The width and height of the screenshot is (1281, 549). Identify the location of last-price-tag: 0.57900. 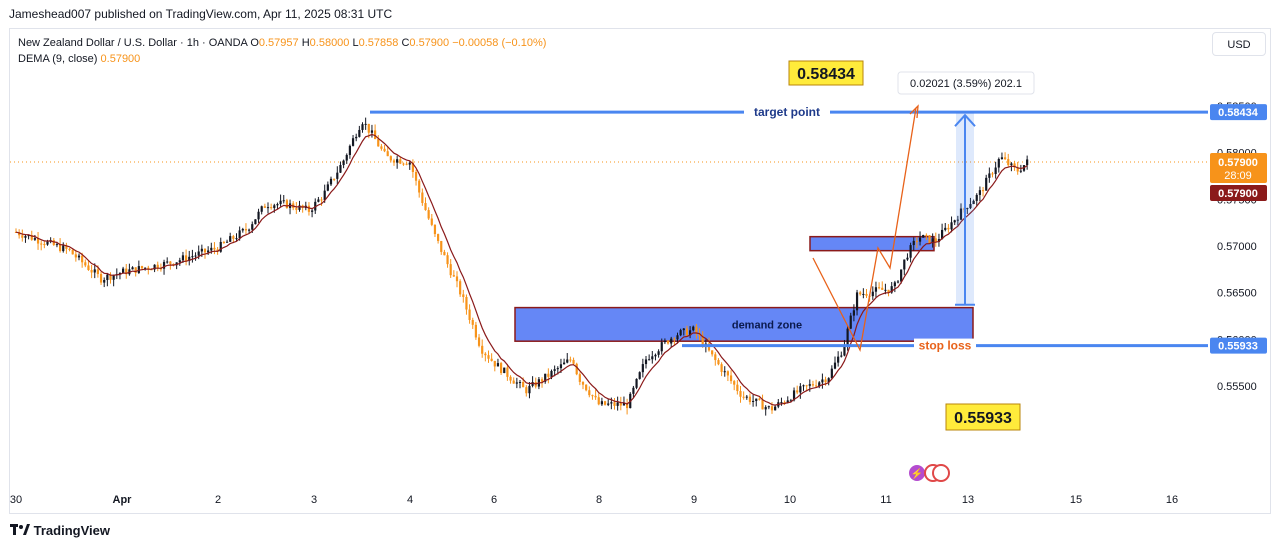
(1238, 163).